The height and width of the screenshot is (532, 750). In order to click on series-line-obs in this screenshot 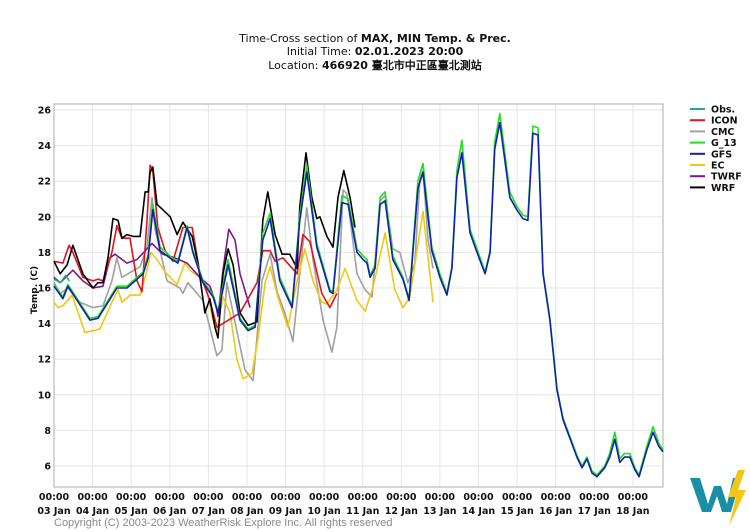, I will do `click(62, 279)`.